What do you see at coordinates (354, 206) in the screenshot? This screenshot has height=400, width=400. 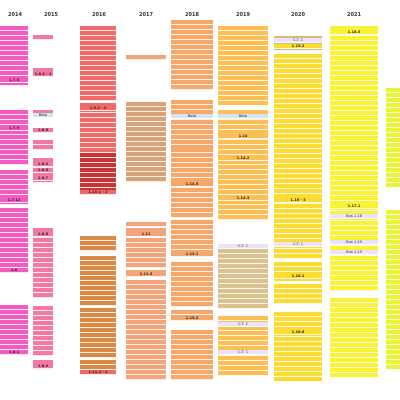 I see `release-label-2021: 1.17.1` at bounding box center [354, 206].